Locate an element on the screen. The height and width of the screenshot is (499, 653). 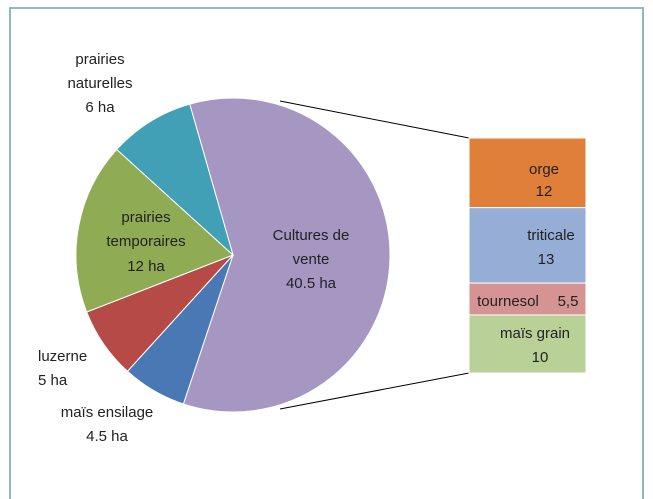
slice-label: Cultures de vente is located at coordinates (311, 247).